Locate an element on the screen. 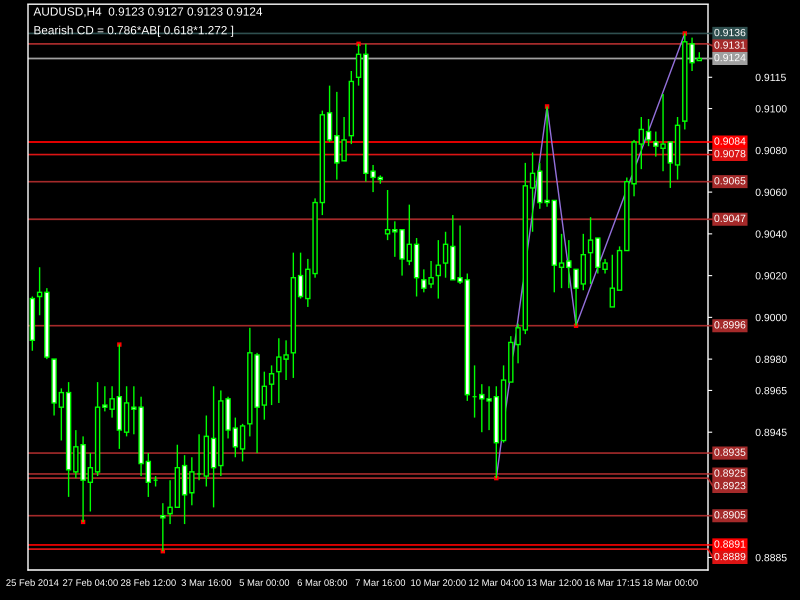  ref-line-label: 0.9047 is located at coordinates (730, 218).